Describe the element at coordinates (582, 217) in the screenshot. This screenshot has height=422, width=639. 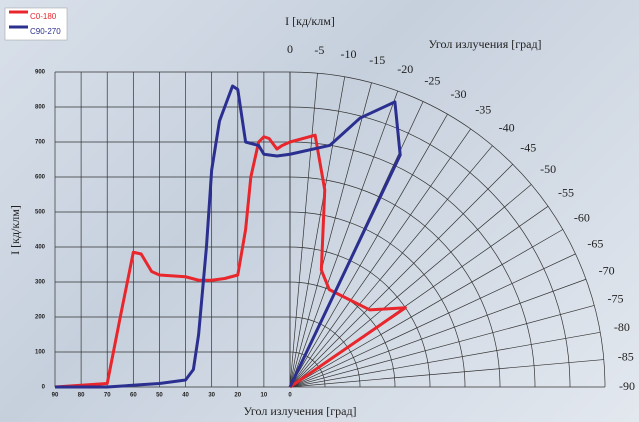
I see `polar-tick-label: -60` at that location.